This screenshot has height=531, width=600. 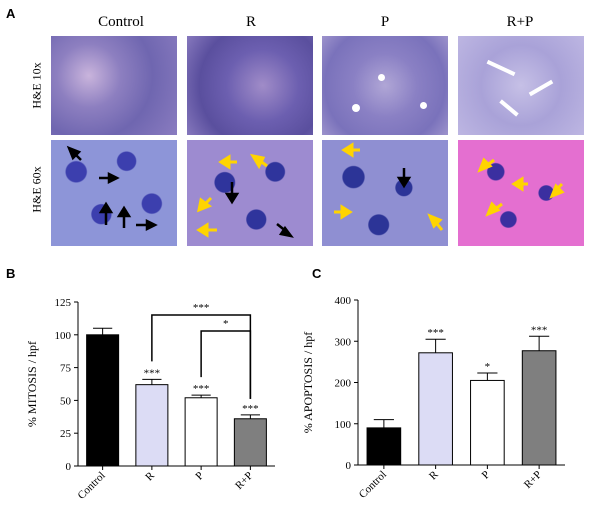 What do you see at coordinates (66, 434) in the screenshot?
I see `y-tick-label: 25` at bounding box center [66, 434].